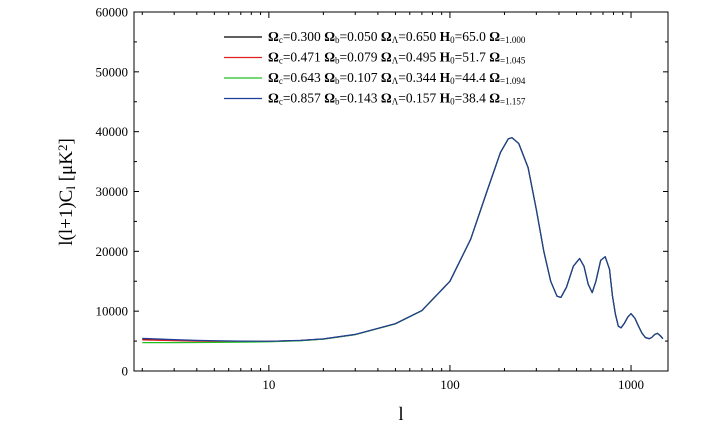  I want to click on y-tick-label: 10000, so click(112, 311).